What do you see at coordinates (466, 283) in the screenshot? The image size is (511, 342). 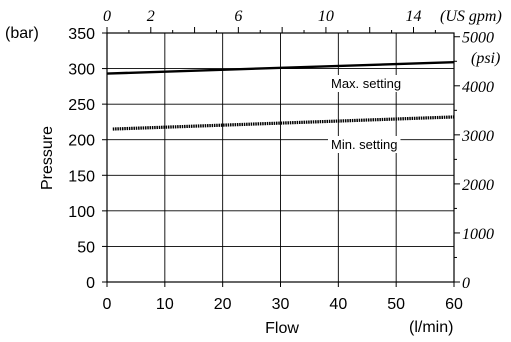 I see `y2-tick-label: 0` at bounding box center [466, 283].